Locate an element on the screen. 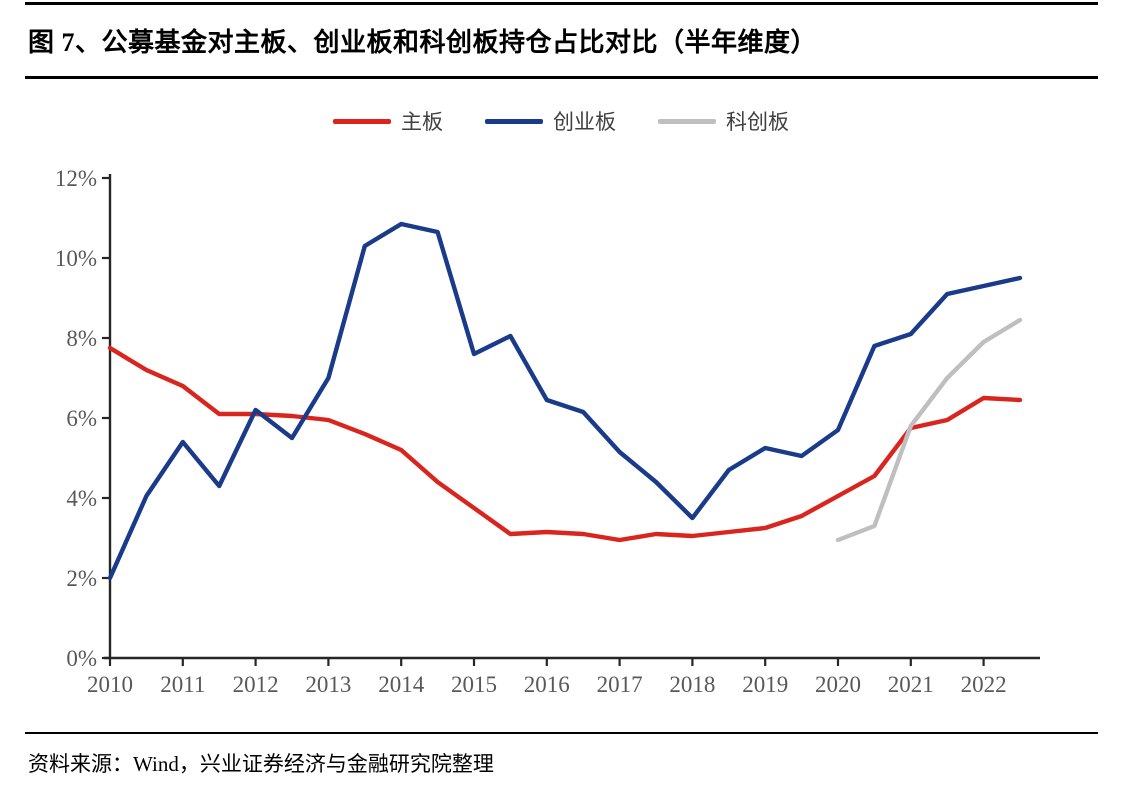 The height and width of the screenshot is (790, 1122). x-tick-label: 2013 is located at coordinates (328, 684).